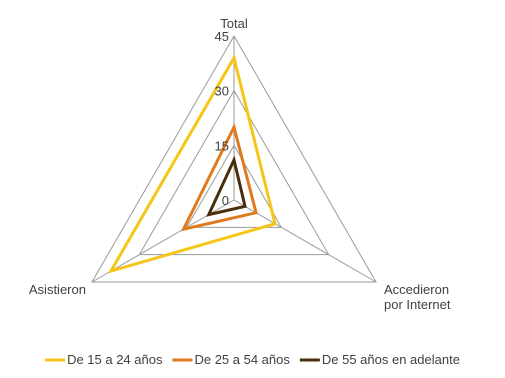 Image resolution: width=505 pixels, height=378 pixels. What do you see at coordinates (234, 23) in the screenshot?
I see `category-label-1: Total` at bounding box center [234, 23].